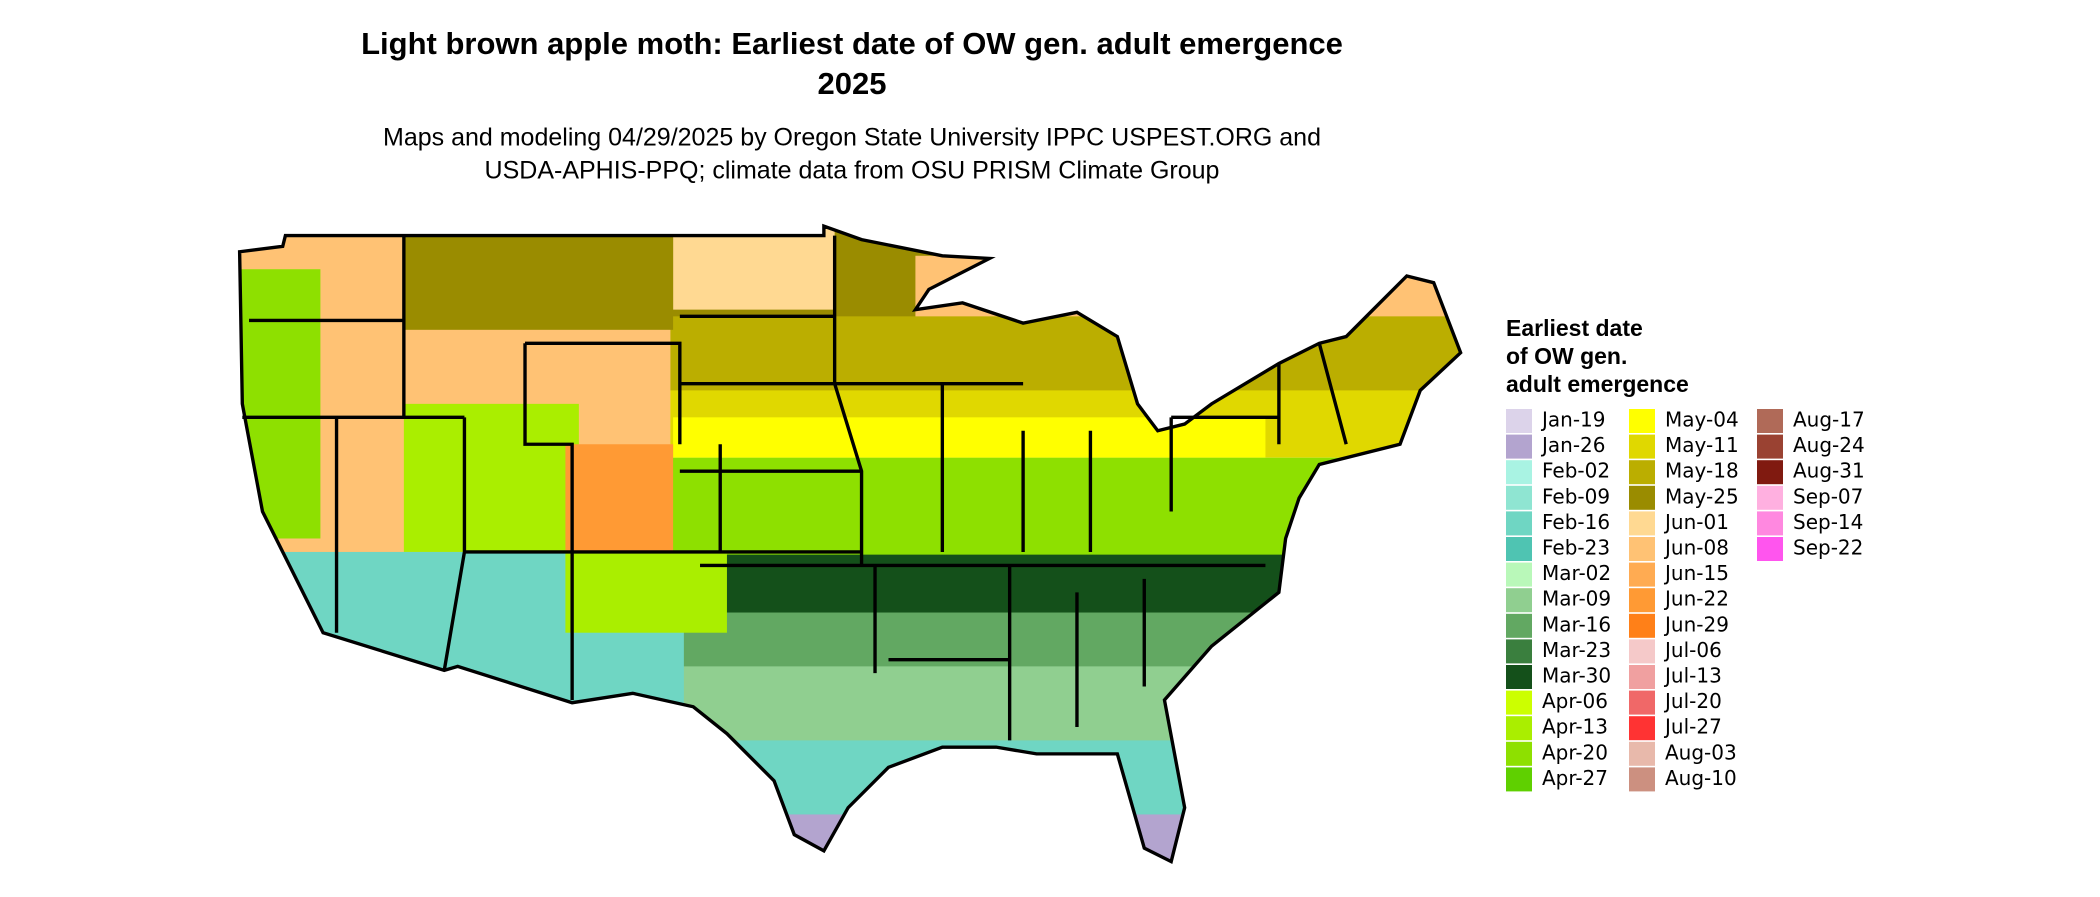  What do you see at coordinates (852, 83) in the screenshot?
I see `title: 2025` at bounding box center [852, 83].